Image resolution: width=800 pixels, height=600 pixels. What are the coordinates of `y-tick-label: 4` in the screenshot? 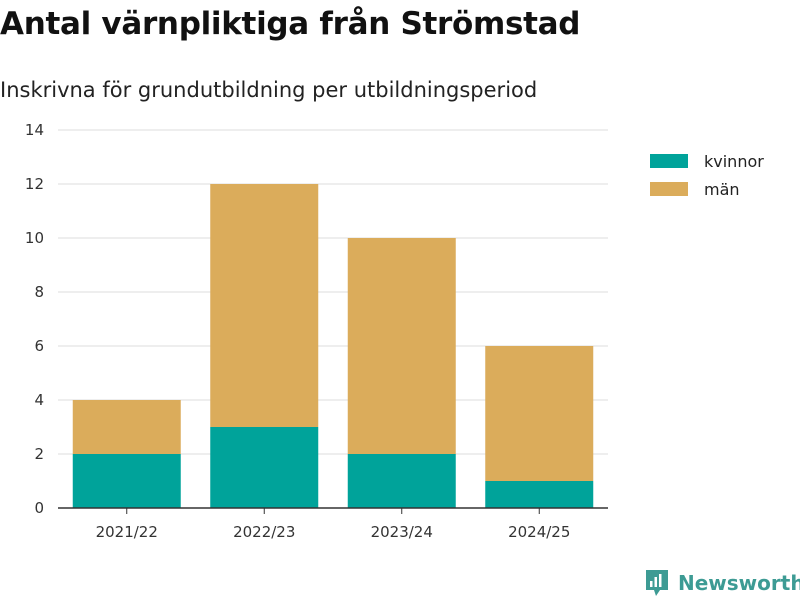 It's located at (39, 400).